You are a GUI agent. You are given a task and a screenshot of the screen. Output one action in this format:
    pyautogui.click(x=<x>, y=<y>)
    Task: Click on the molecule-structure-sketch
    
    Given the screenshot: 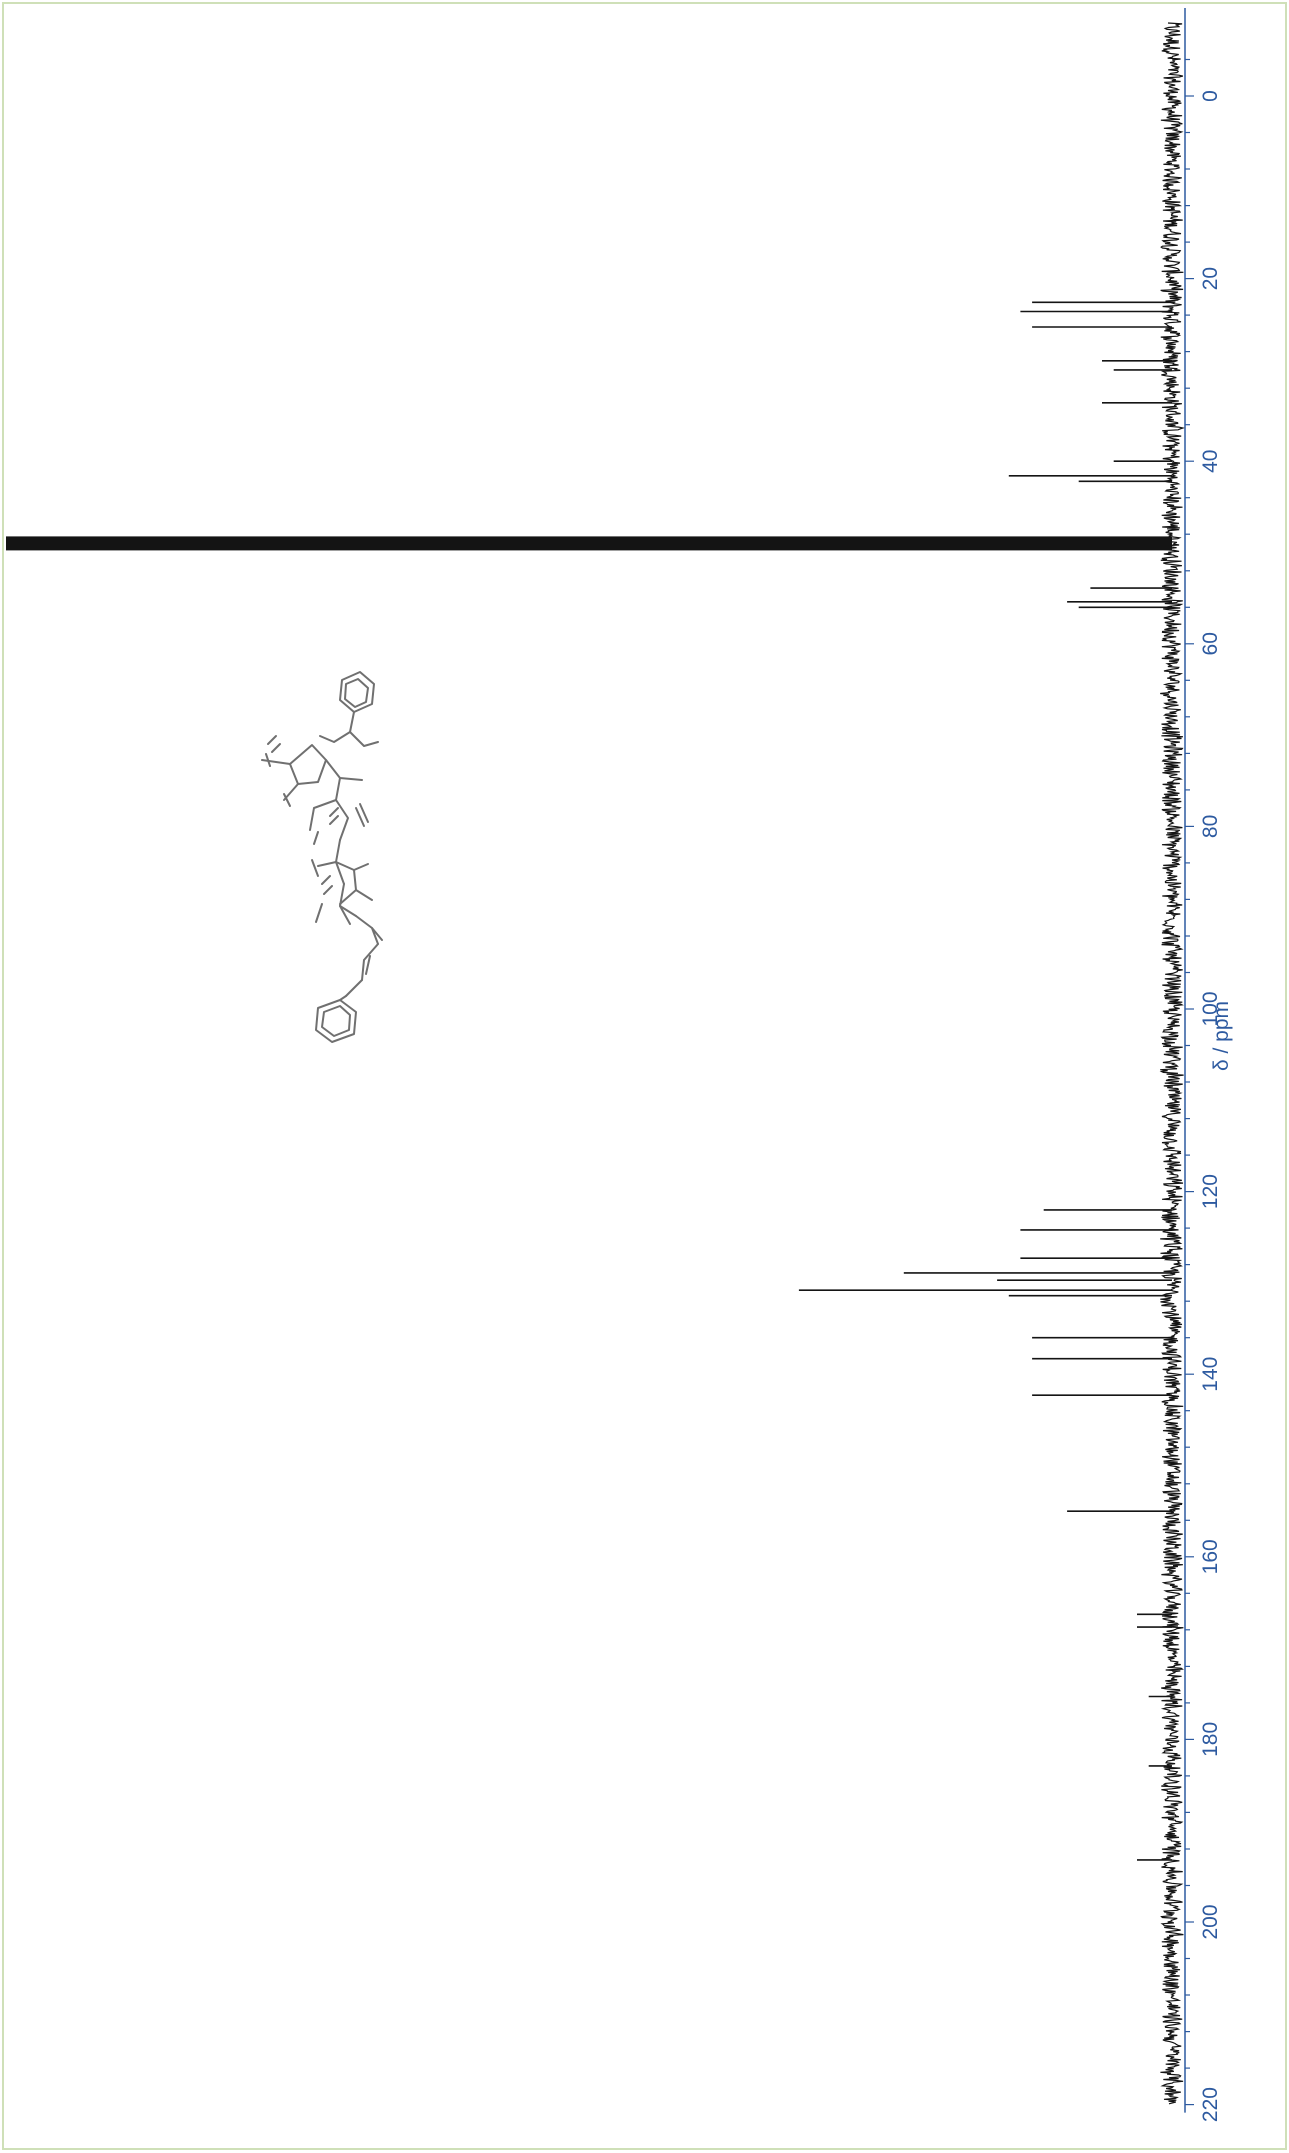 What is the action you would take?
    pyautogui.click(x=322, y=857)
    